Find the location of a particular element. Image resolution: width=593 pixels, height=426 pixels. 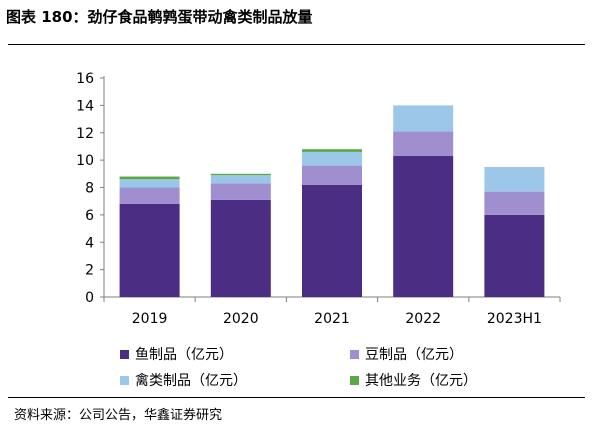

y-tick-label: 0 is located at coordinates (89, 298).